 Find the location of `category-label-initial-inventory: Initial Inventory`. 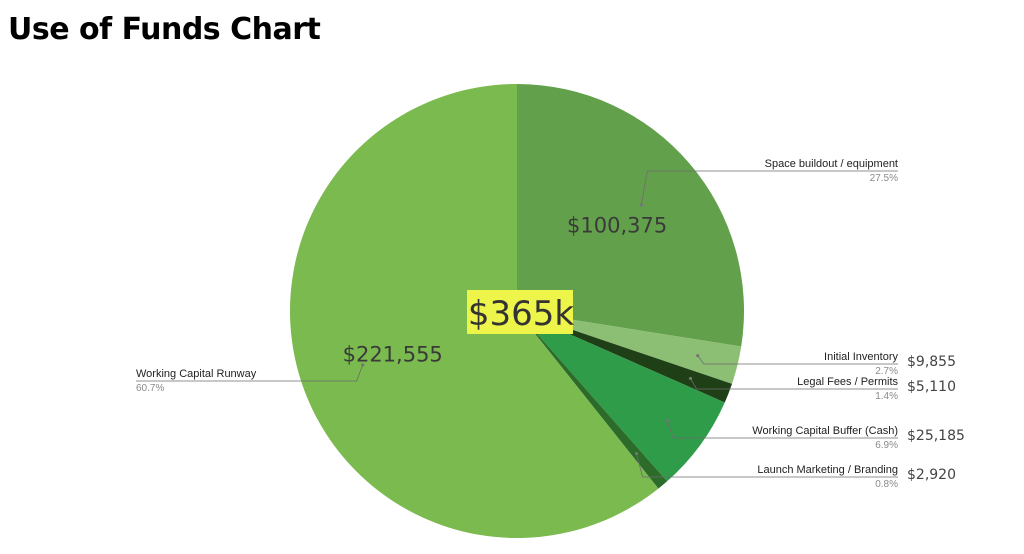

category-label-initial-inventory: Initial Inventory is located at coordinates (861, 357).